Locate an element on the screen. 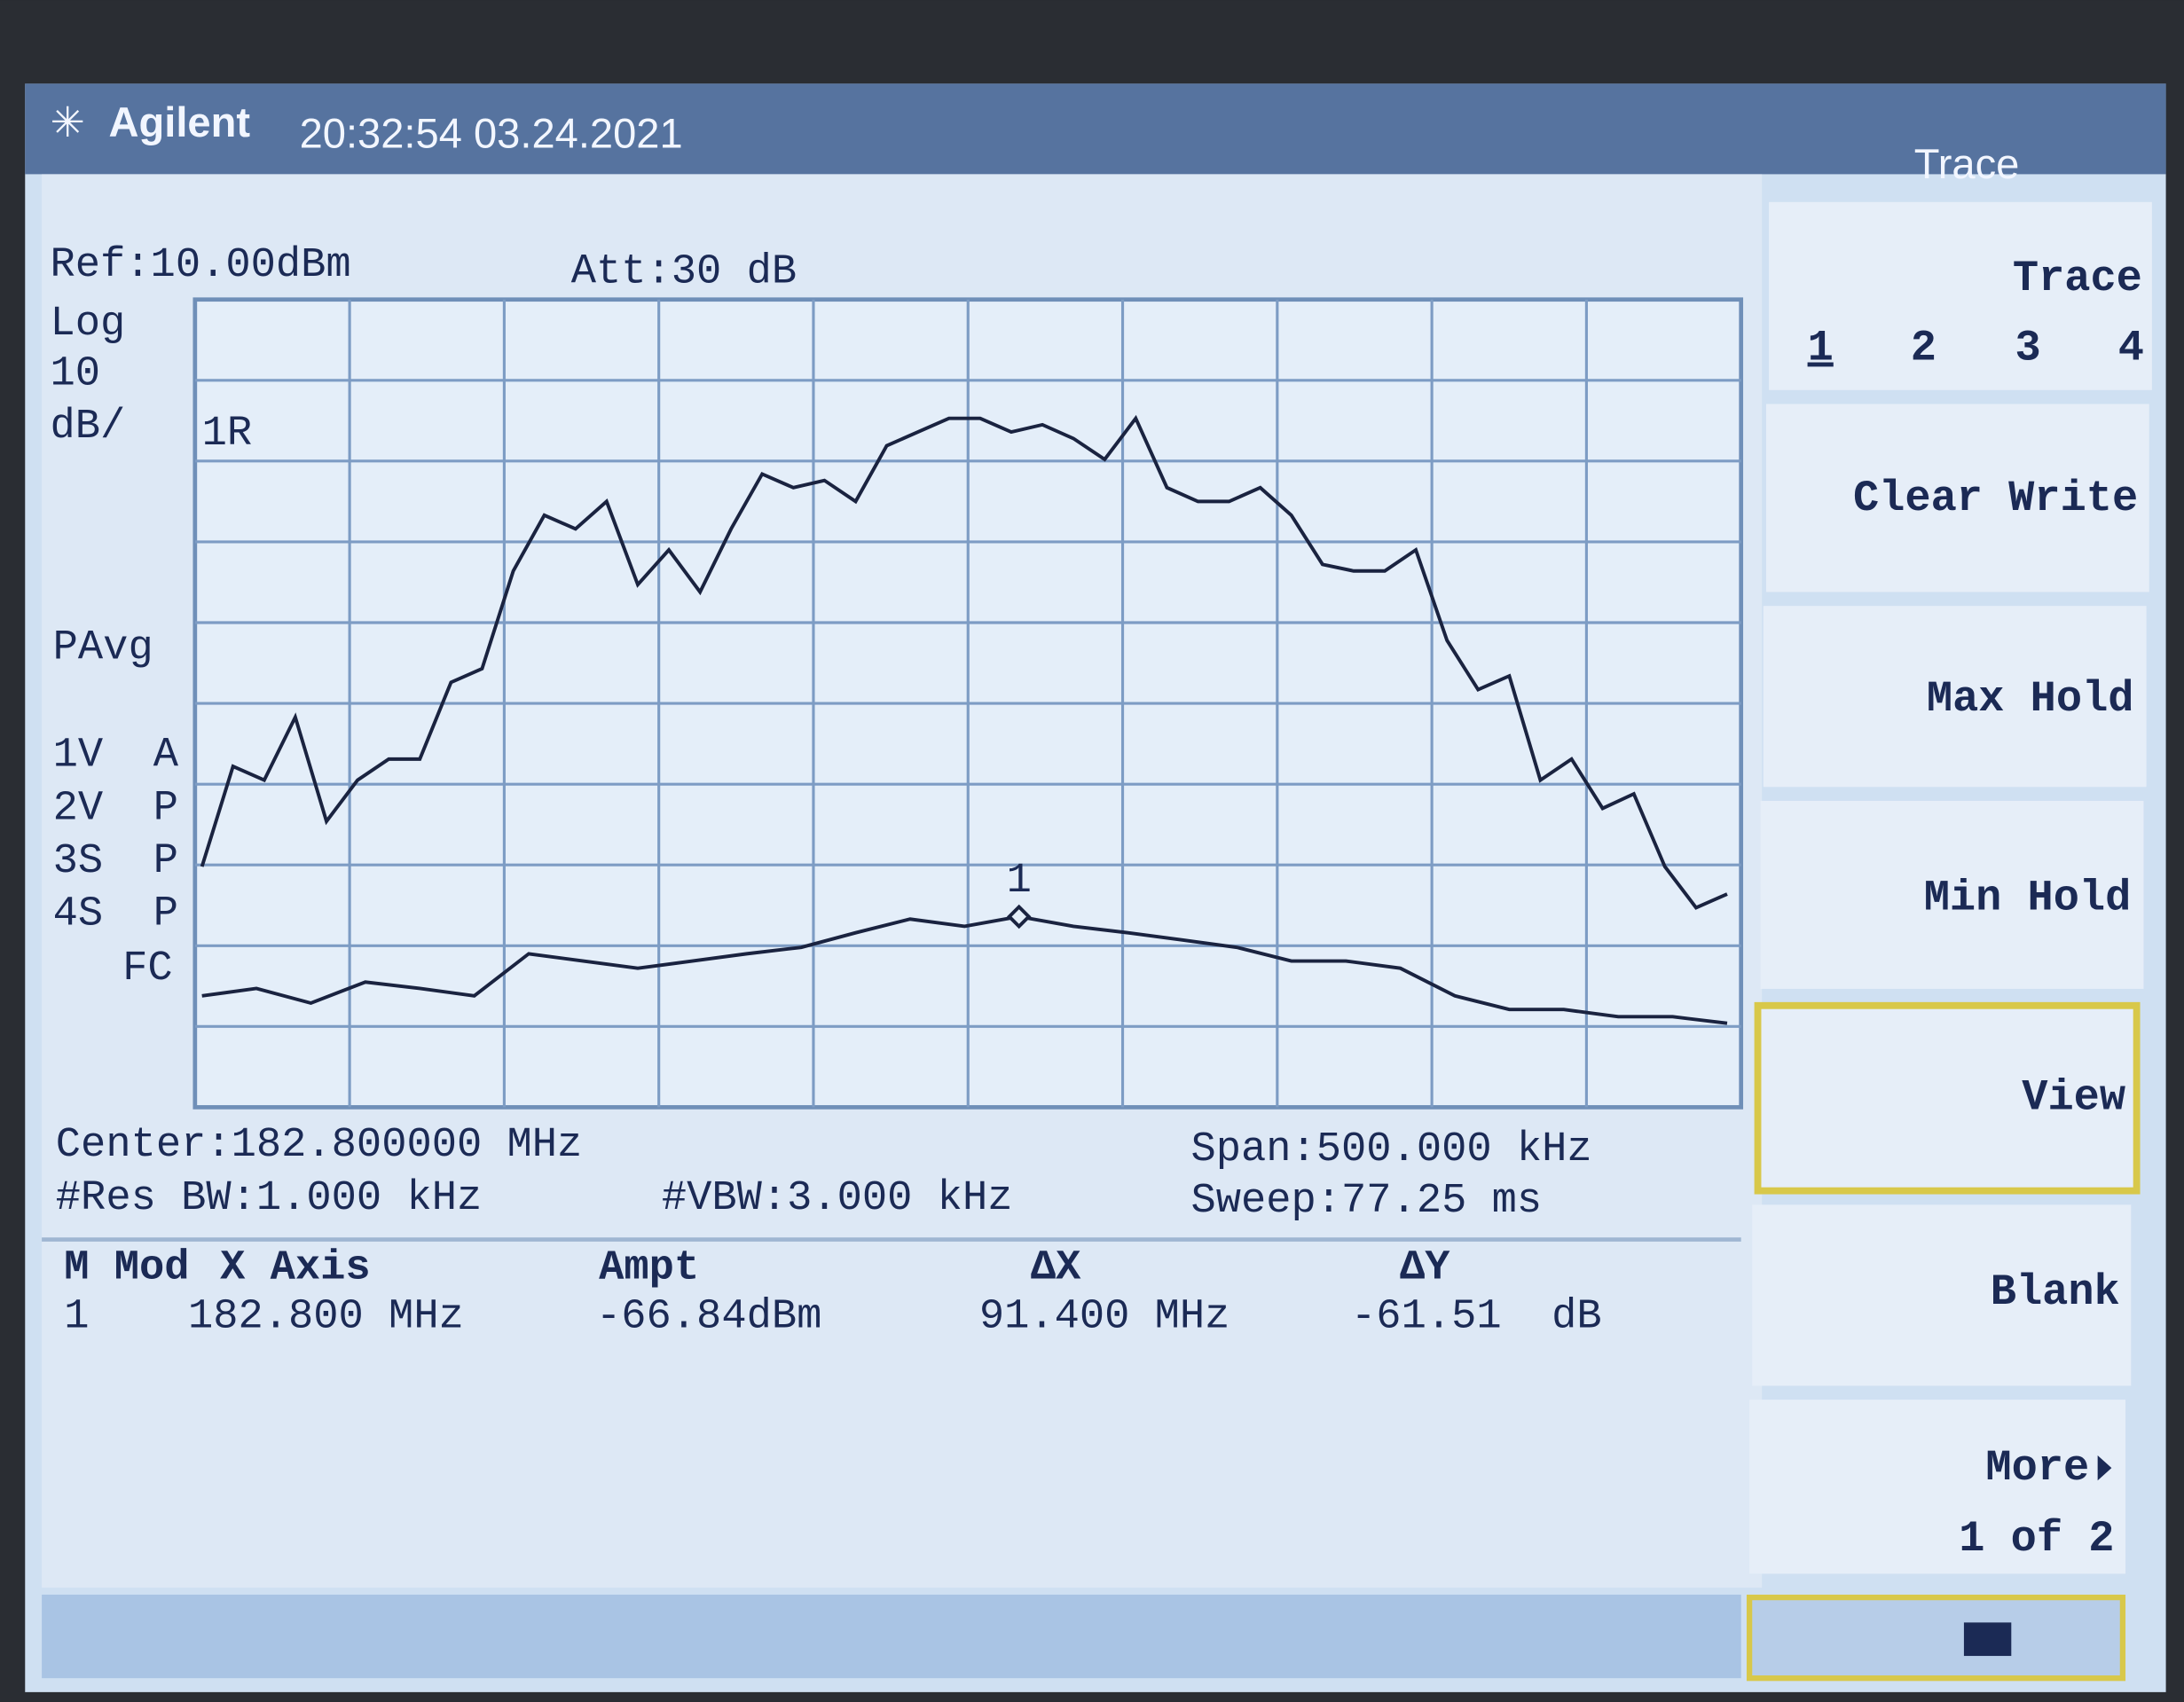 The width and height of the screenshot is (2184, 1702). trace-state: 1V A is located at coordinates (116, 756).